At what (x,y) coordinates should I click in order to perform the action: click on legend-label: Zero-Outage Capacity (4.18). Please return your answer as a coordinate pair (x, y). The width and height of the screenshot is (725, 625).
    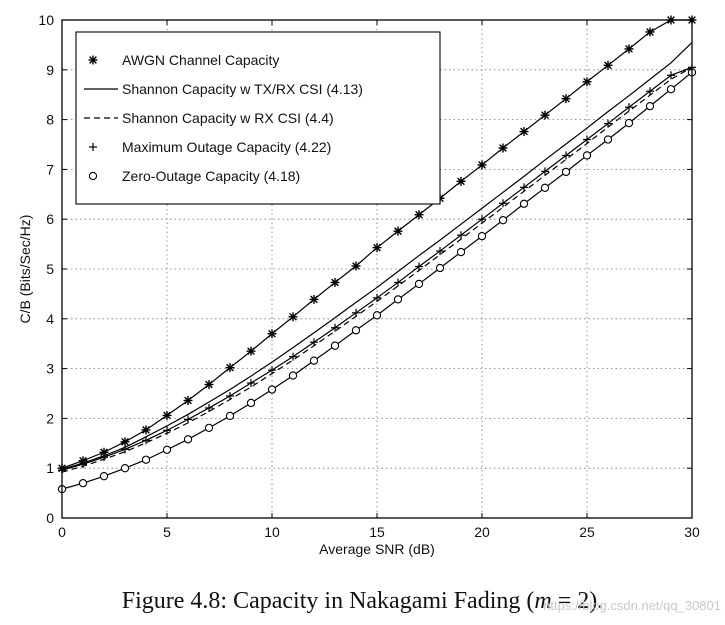
    Looking at the image, I should click on (211, 176).